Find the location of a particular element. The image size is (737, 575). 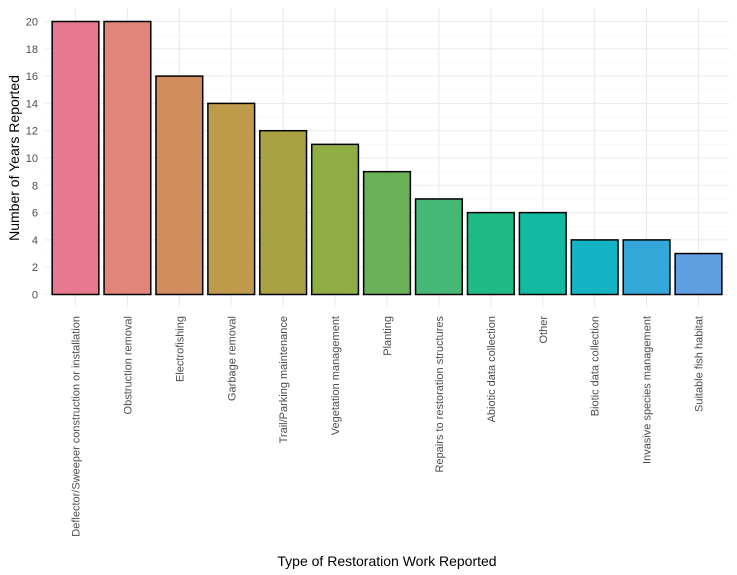

x-tick-label: Vegetation management is located at coordinates (336, 375).